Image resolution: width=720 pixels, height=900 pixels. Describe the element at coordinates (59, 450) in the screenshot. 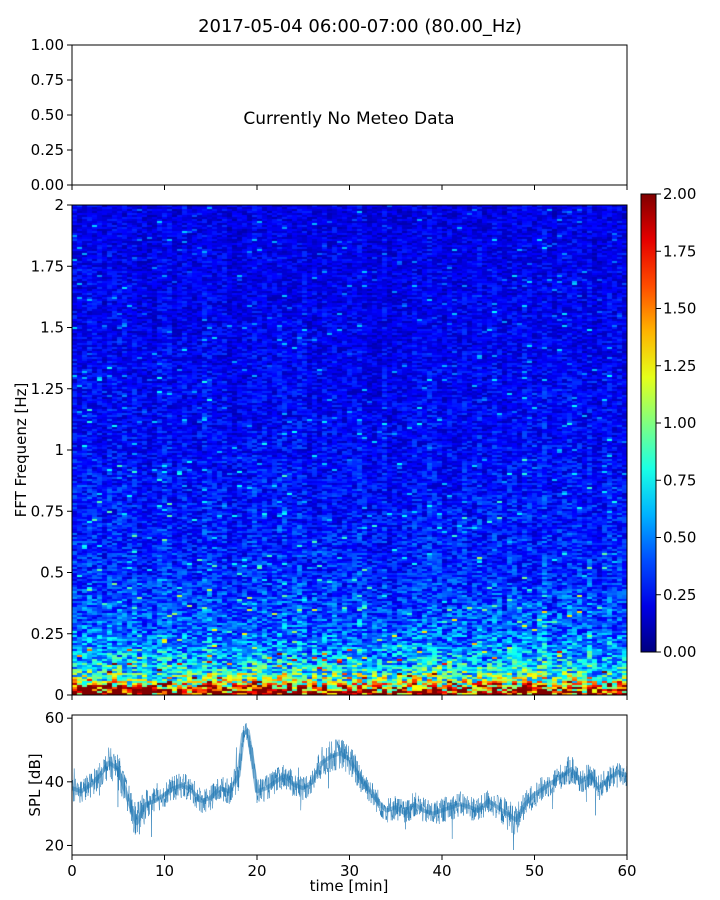

I see `spectrogram-y-tick-label: 1` at that location.